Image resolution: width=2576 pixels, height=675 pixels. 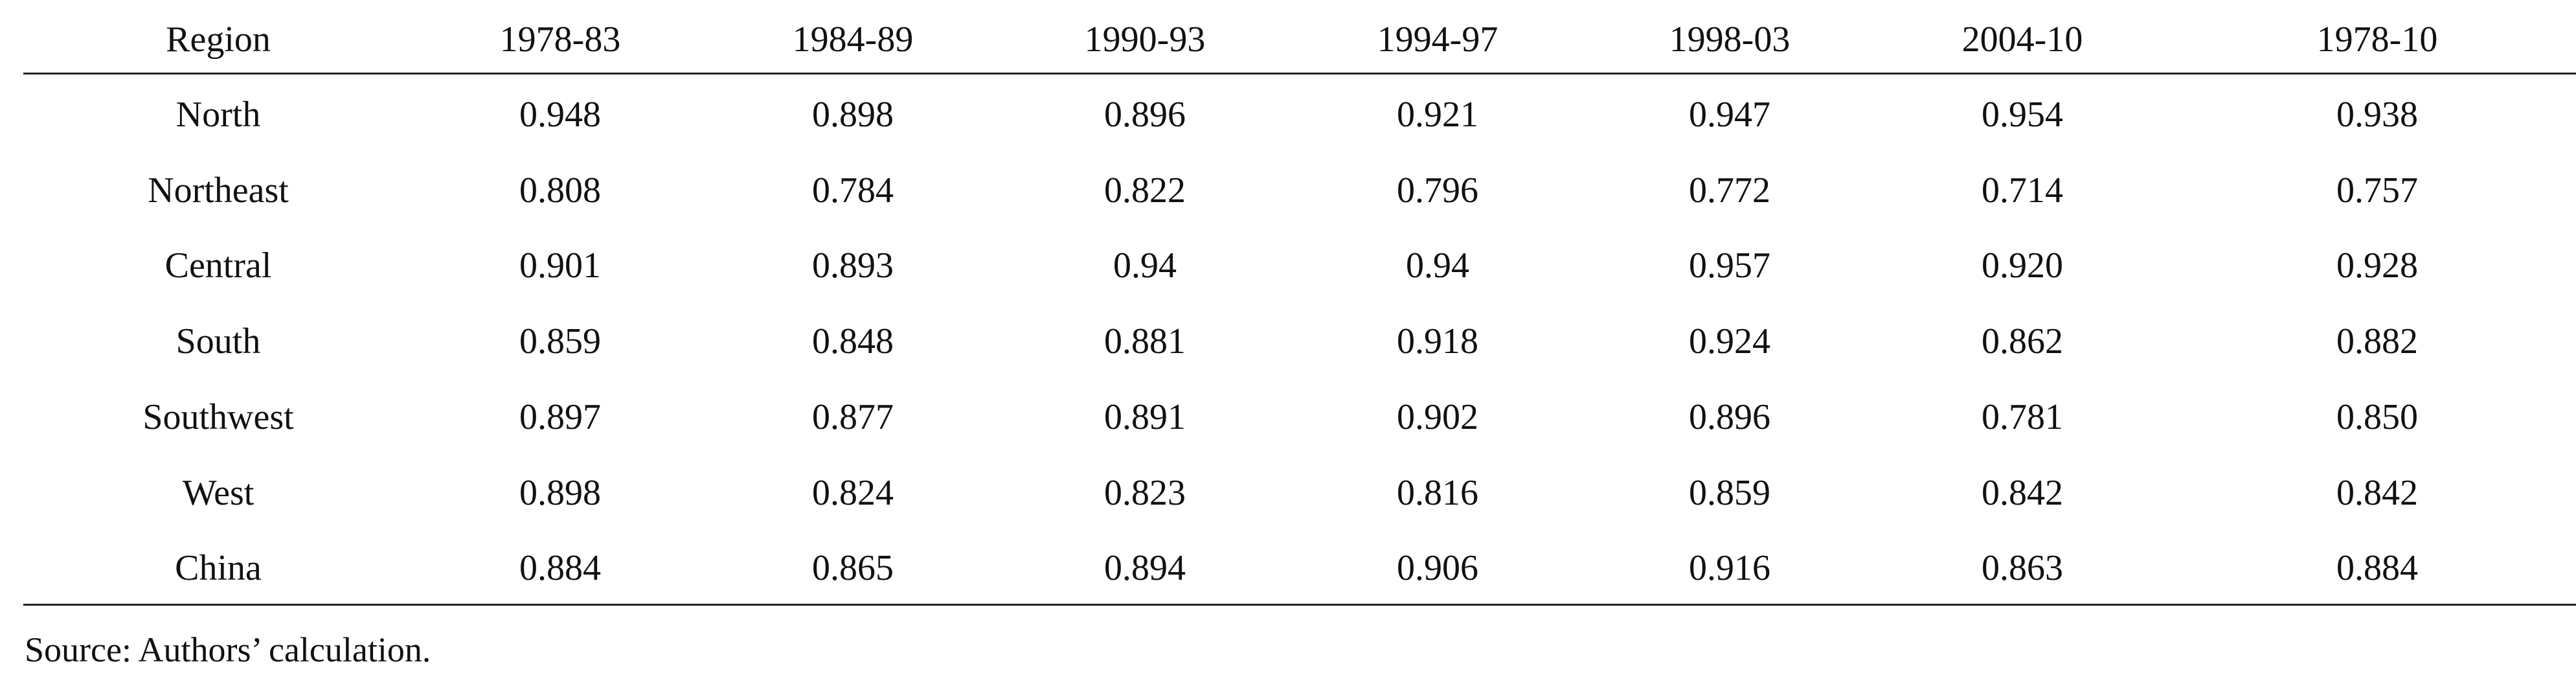 I want to click on header-cell: 1984-89, so click(x=853, y=39).